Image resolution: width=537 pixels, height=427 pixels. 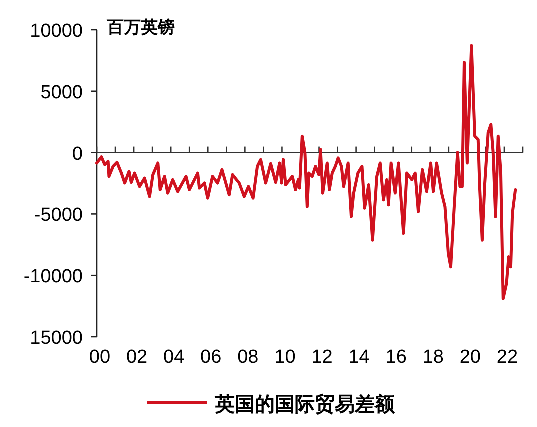 What do you see at coordinates (61, 93) in the screenshot?
I see `y-tick-label: 5000` at bounding box center [61, 93].